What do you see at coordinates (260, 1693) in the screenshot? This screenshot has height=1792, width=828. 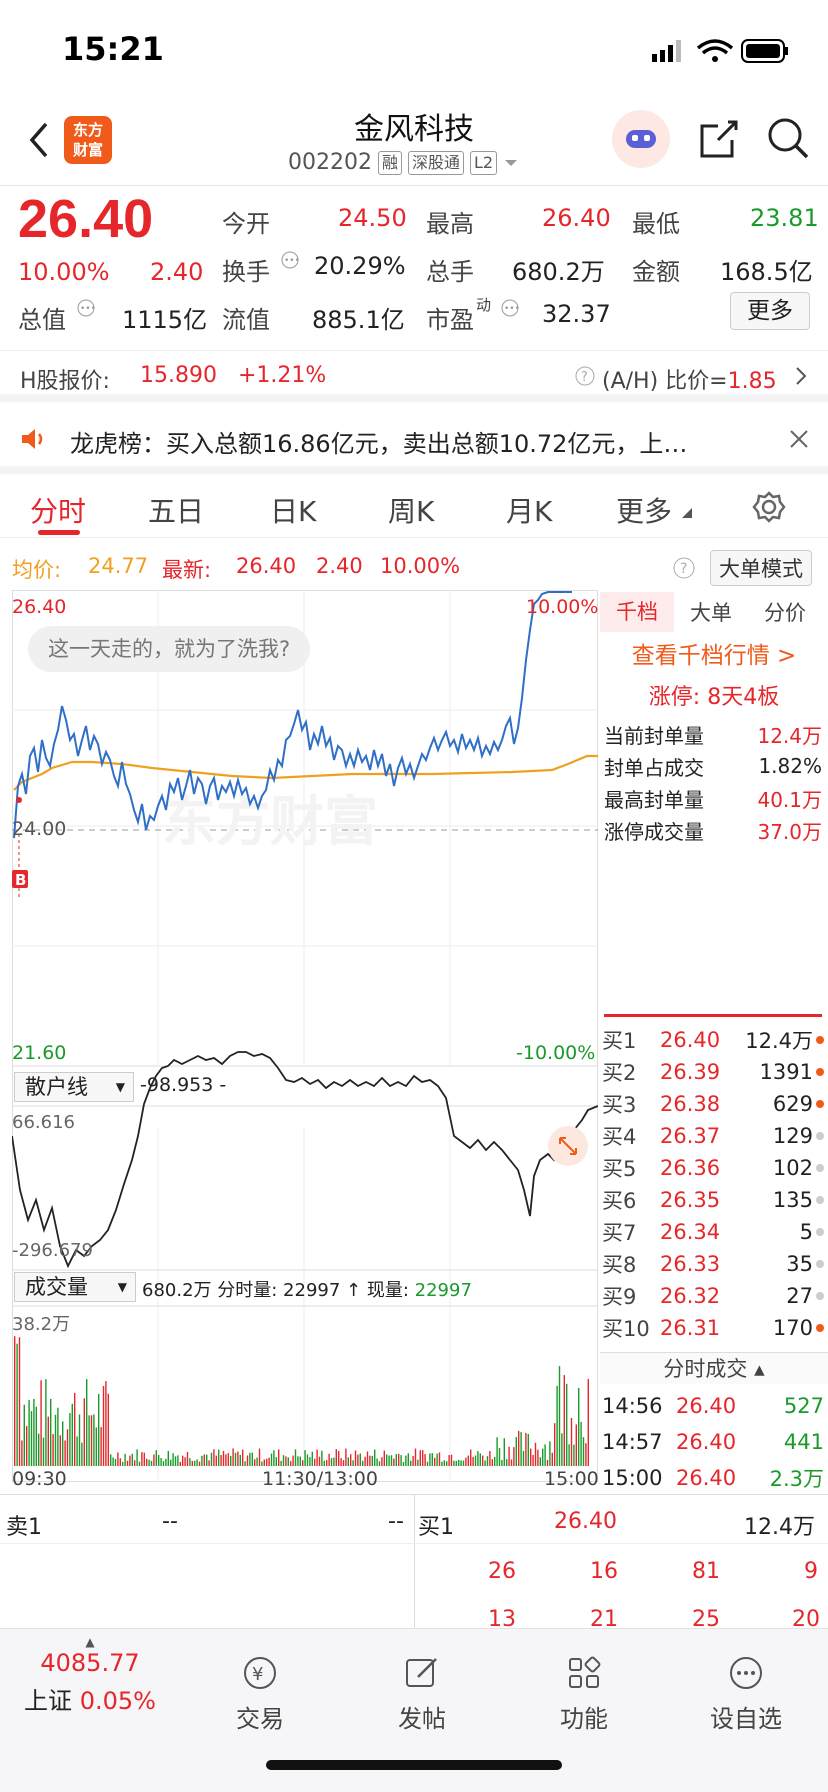 I see `trade-button: ¥ 交易` at bounding box center [260, 1693].